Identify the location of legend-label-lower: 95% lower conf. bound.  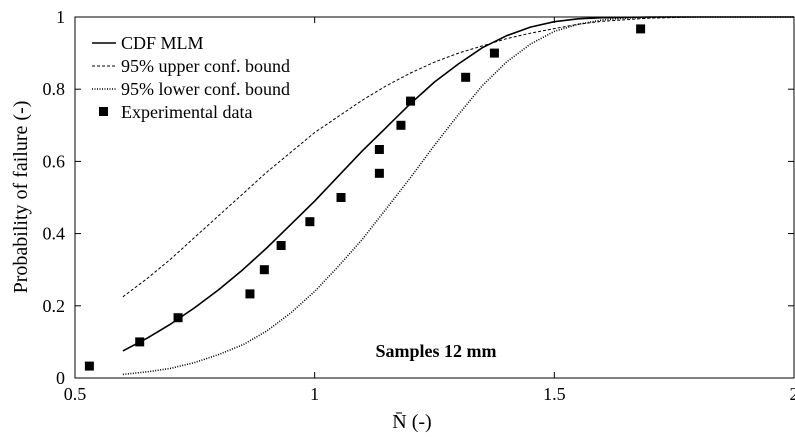
(205, 89).